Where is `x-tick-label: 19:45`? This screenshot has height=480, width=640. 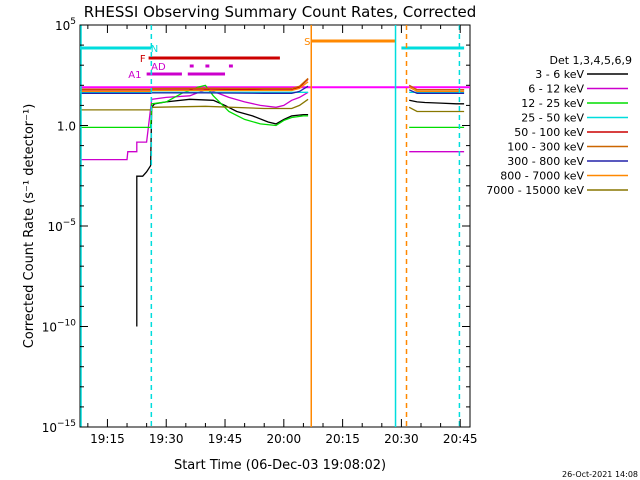
x-tick-label: 19:45 is located at coordinates (225, 439).